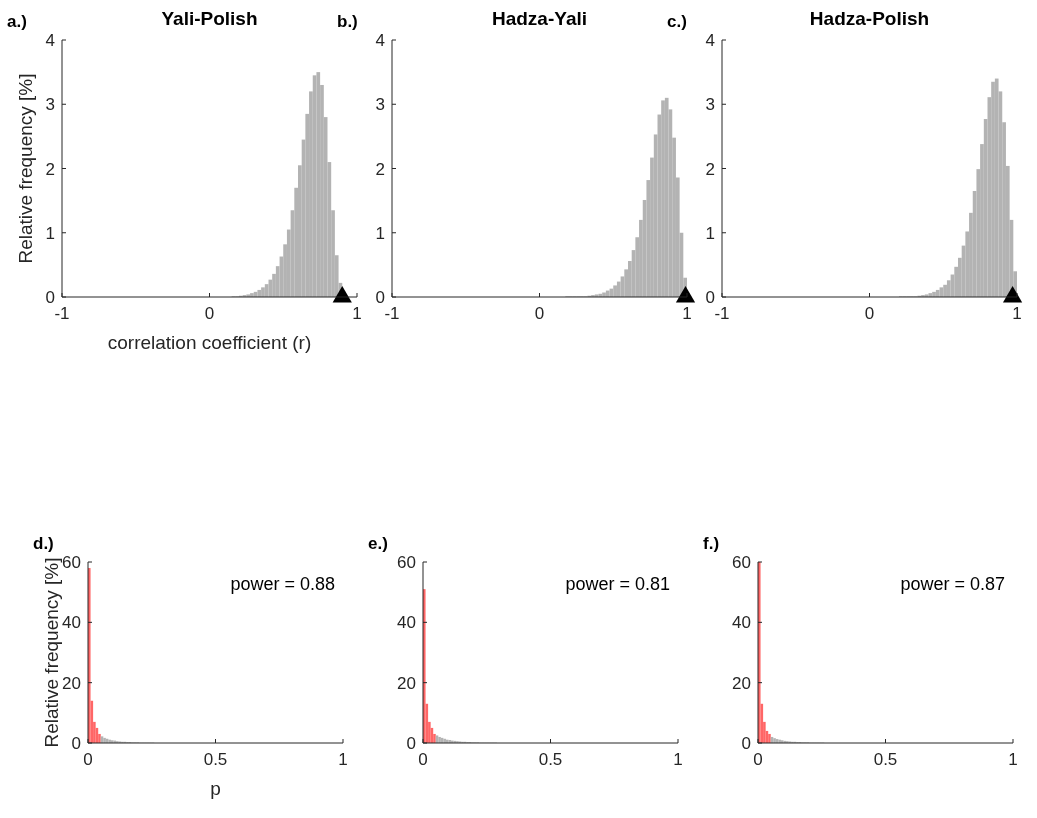 The height and width of the screenshot is (818, 1037). Describe the element at coordinates (952, 584) in the screenshot. I see `annotation: power = 0.87` at that location.